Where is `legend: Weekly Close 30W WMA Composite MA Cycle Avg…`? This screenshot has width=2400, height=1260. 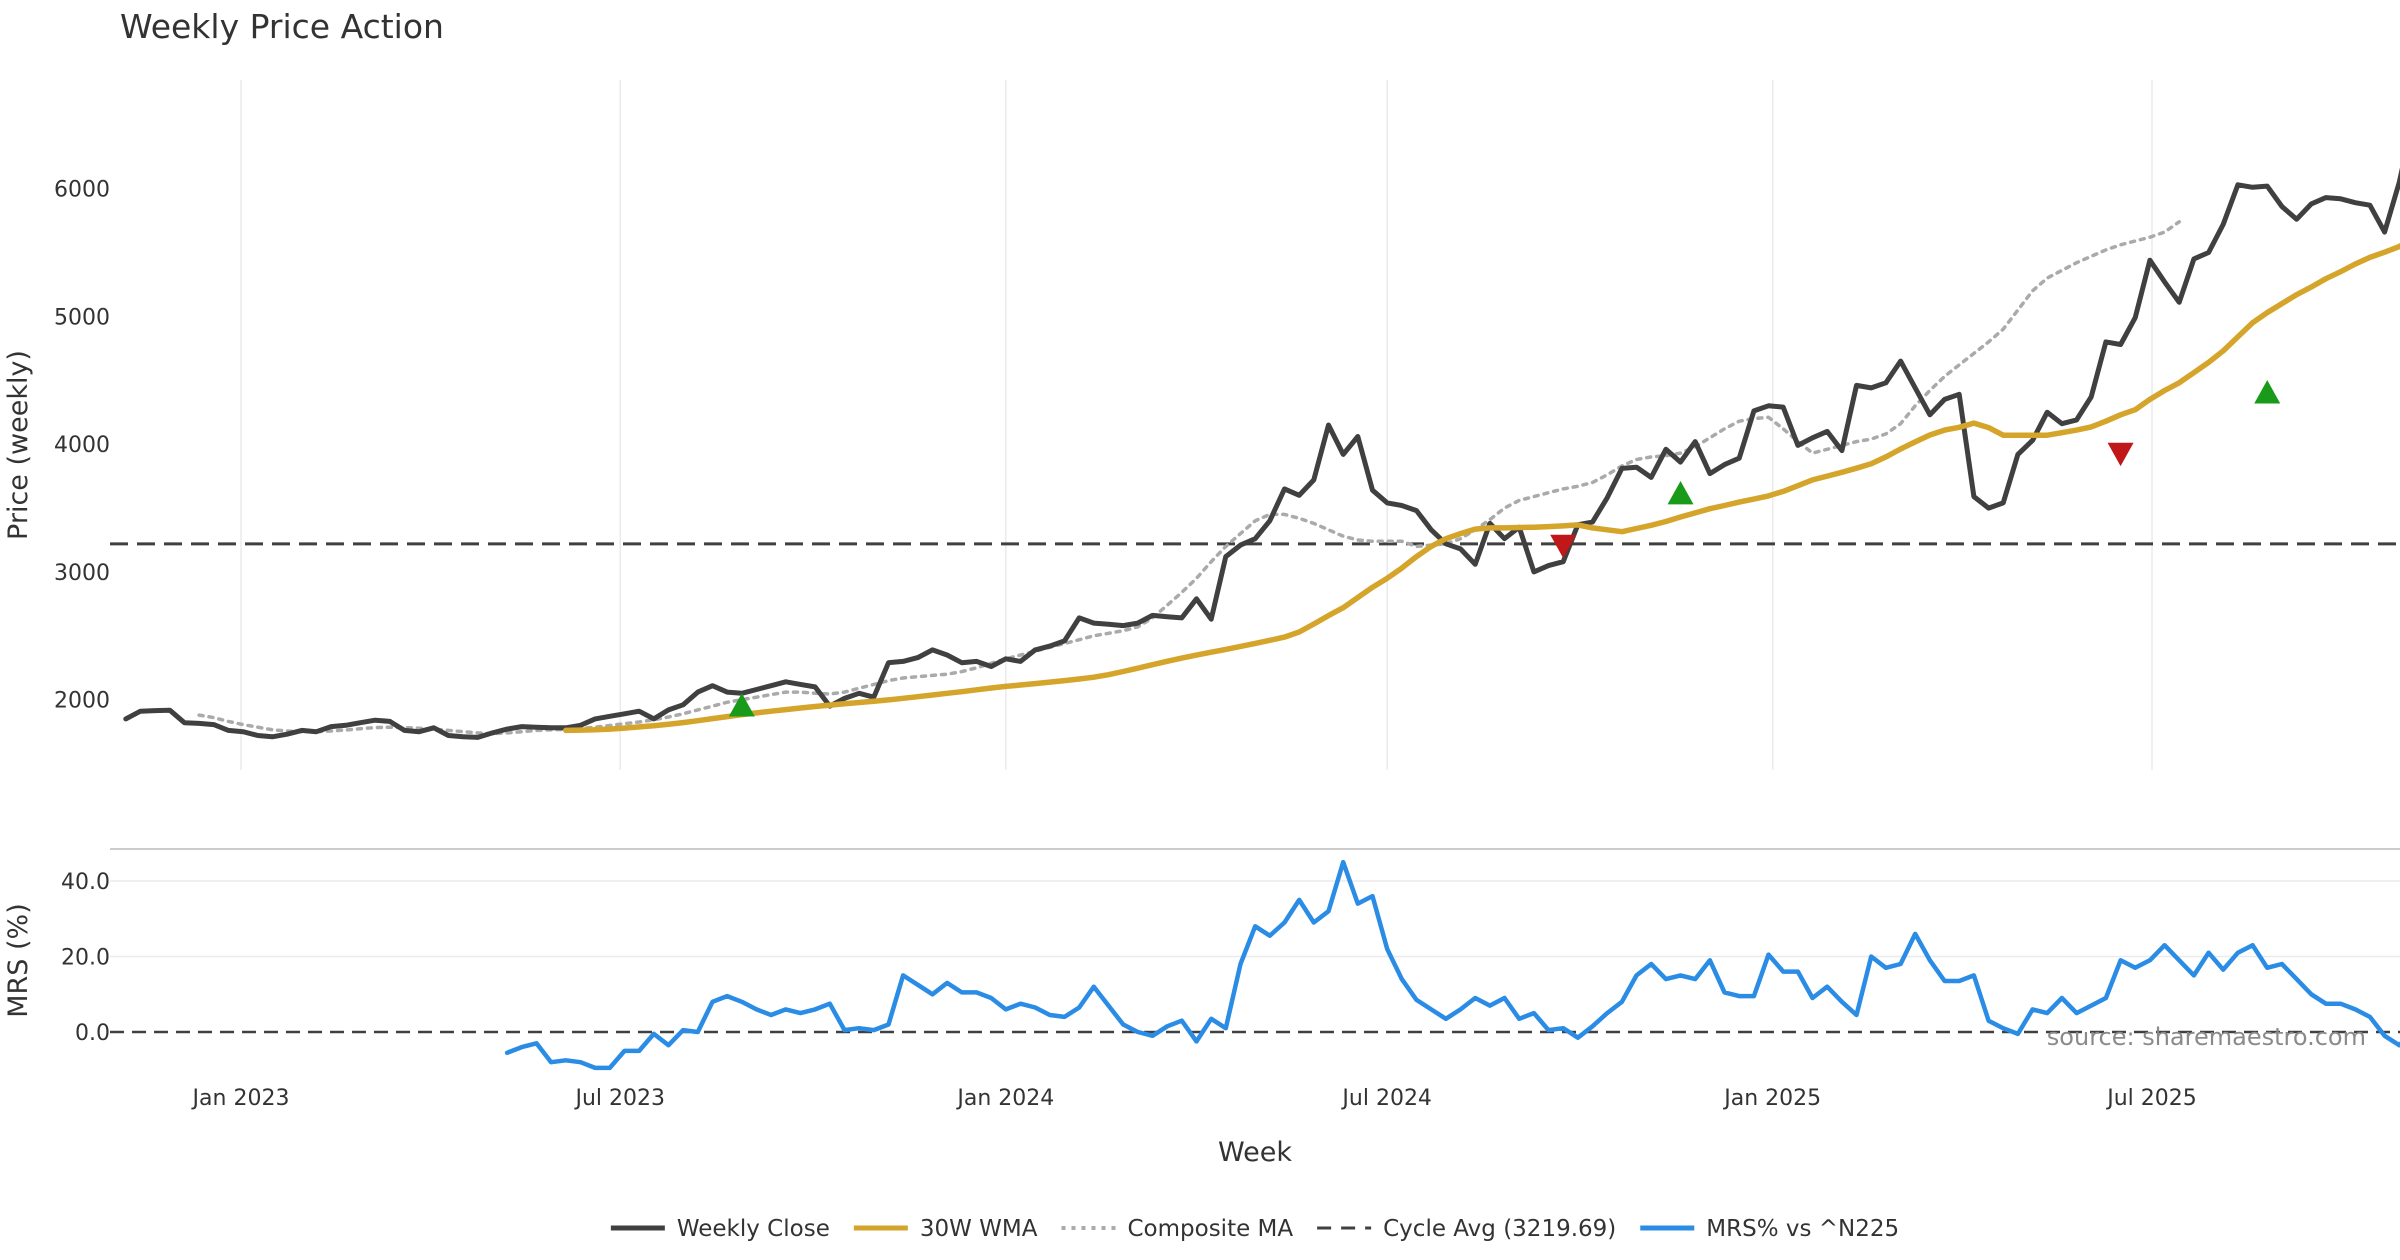 legend: Weekly Close 30W WMA Composite MA Cycle Avg… is located at coordinates (1254, 1229).